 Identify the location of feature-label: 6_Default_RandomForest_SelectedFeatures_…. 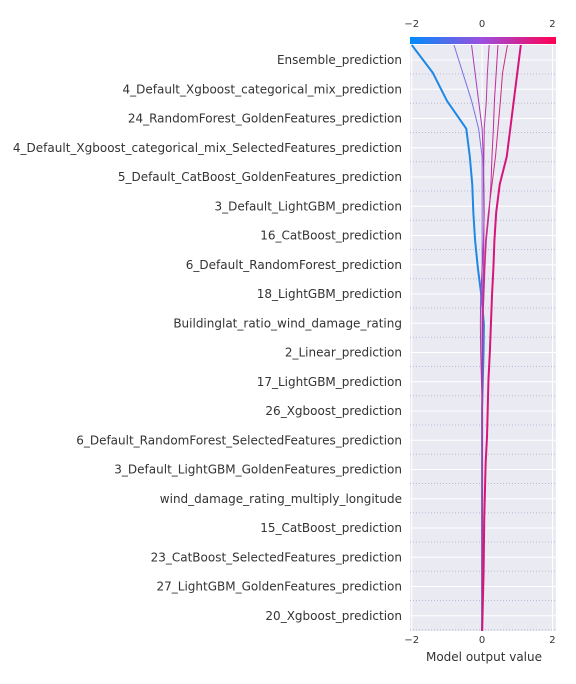
(239, 440).